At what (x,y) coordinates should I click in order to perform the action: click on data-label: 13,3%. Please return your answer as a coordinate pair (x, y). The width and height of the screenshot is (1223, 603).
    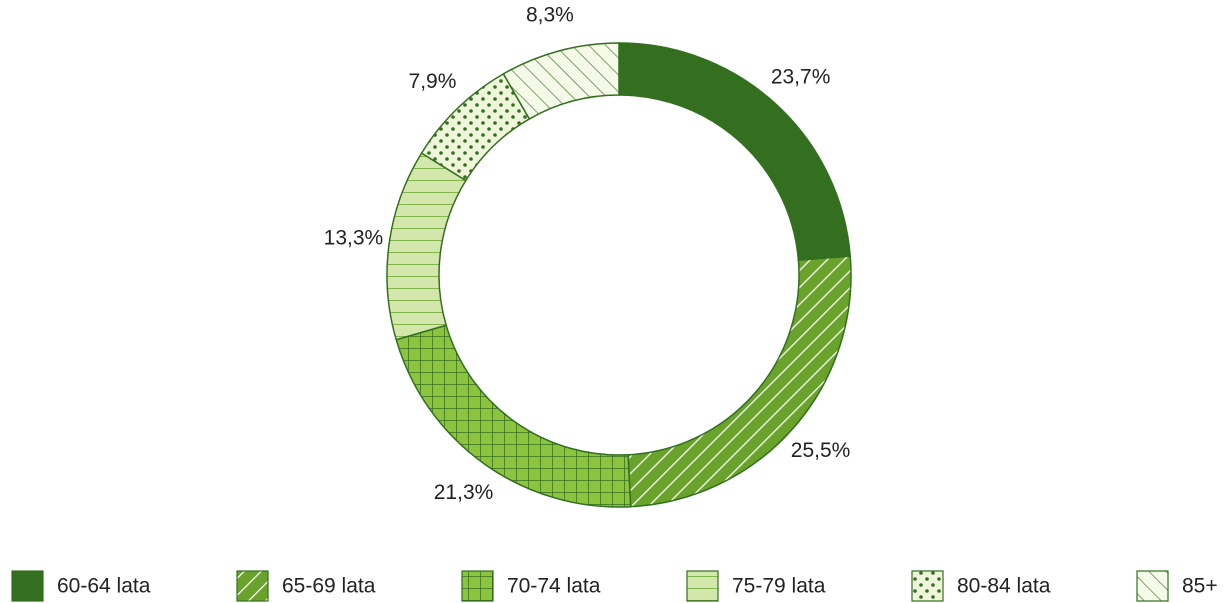
    Looking at the image, I should click on (354, 237).